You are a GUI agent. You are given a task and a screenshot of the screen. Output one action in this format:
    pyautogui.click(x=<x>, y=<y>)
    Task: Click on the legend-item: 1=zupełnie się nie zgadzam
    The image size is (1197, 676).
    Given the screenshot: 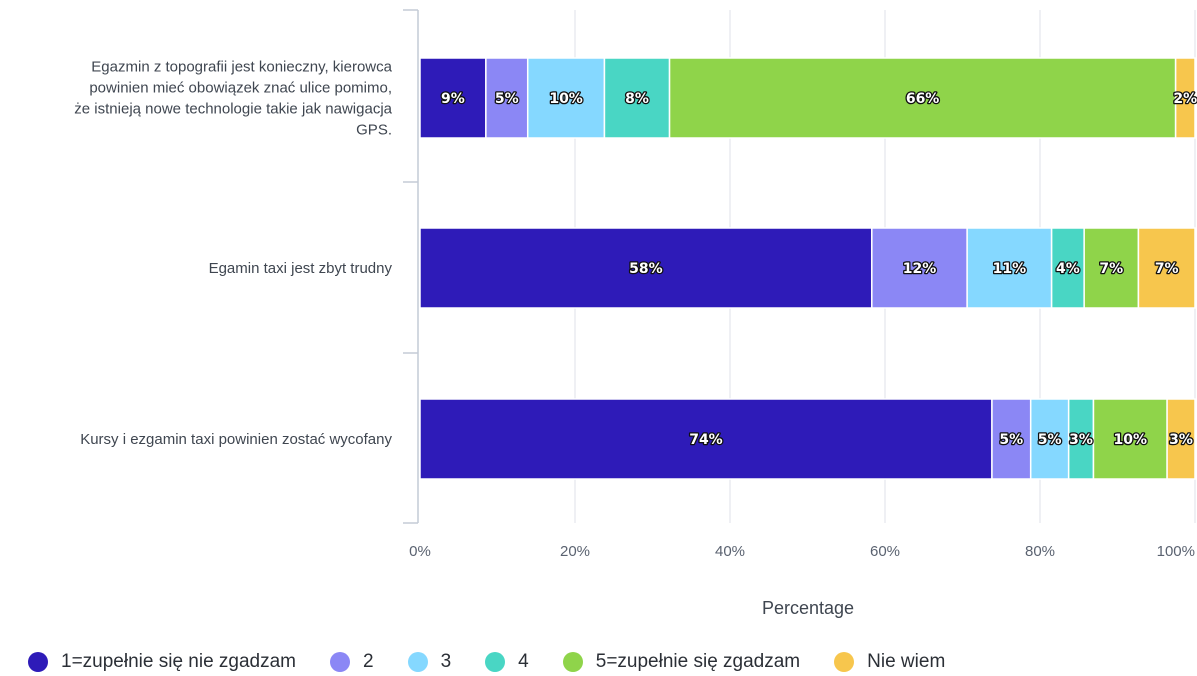 What is the action you would take?
    pyautogui.click(x=162, y=662)
    